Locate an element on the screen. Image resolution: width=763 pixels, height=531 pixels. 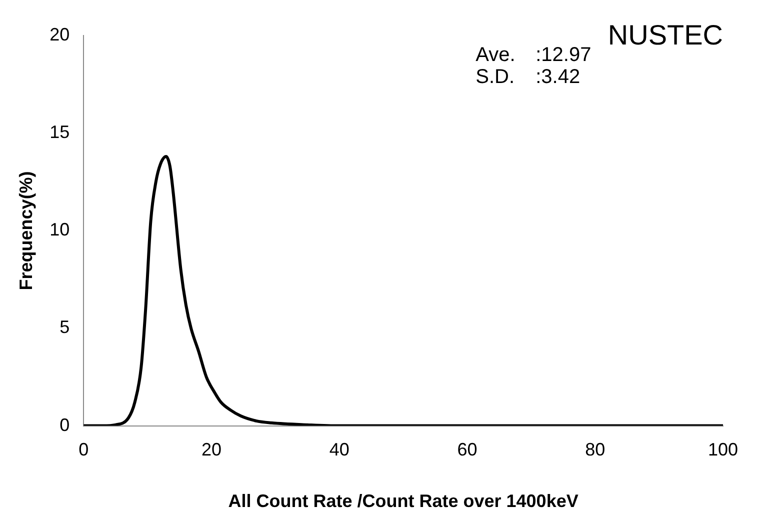
y-tick-label: 0 is located at coordinates (65, 424).